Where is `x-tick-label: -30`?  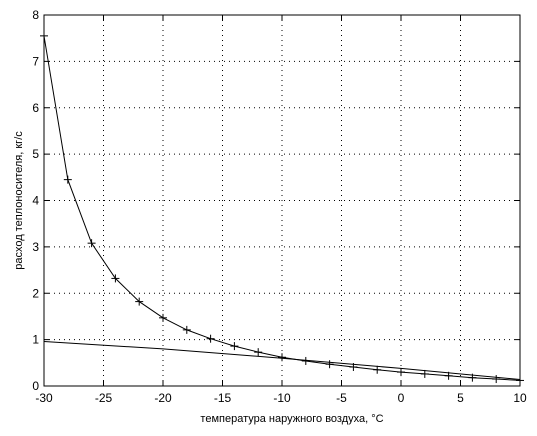
x-tick-label: -30 is located at coordinates (44, 398).